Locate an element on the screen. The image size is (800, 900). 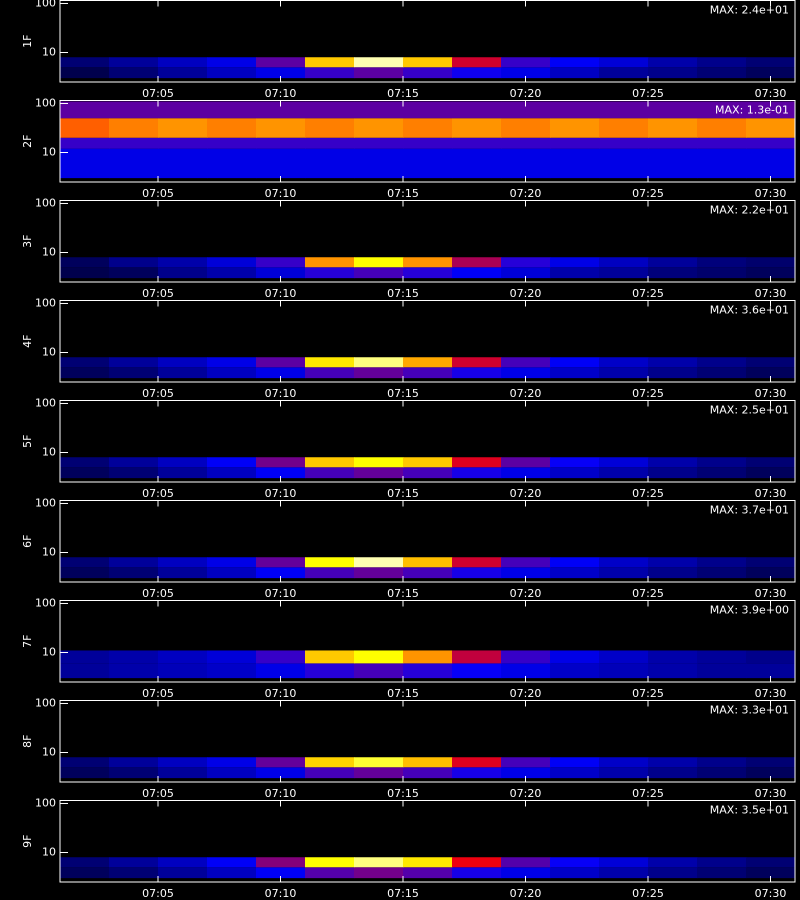
max-annotation: MAX: 1.3e-01 is located at coordinates (752, 110).